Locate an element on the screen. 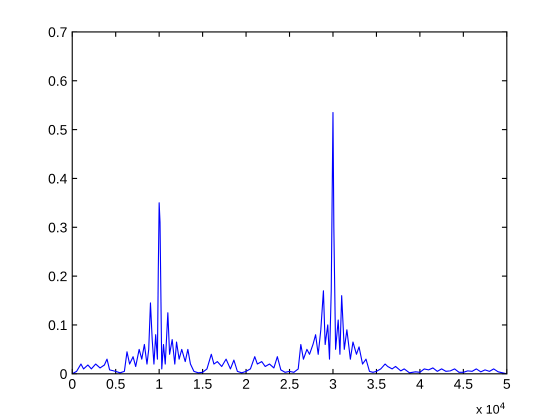 The width and height of the screenshot is (560, 420). y-tick-label: 0.7 is located at coordinates (57, 32).